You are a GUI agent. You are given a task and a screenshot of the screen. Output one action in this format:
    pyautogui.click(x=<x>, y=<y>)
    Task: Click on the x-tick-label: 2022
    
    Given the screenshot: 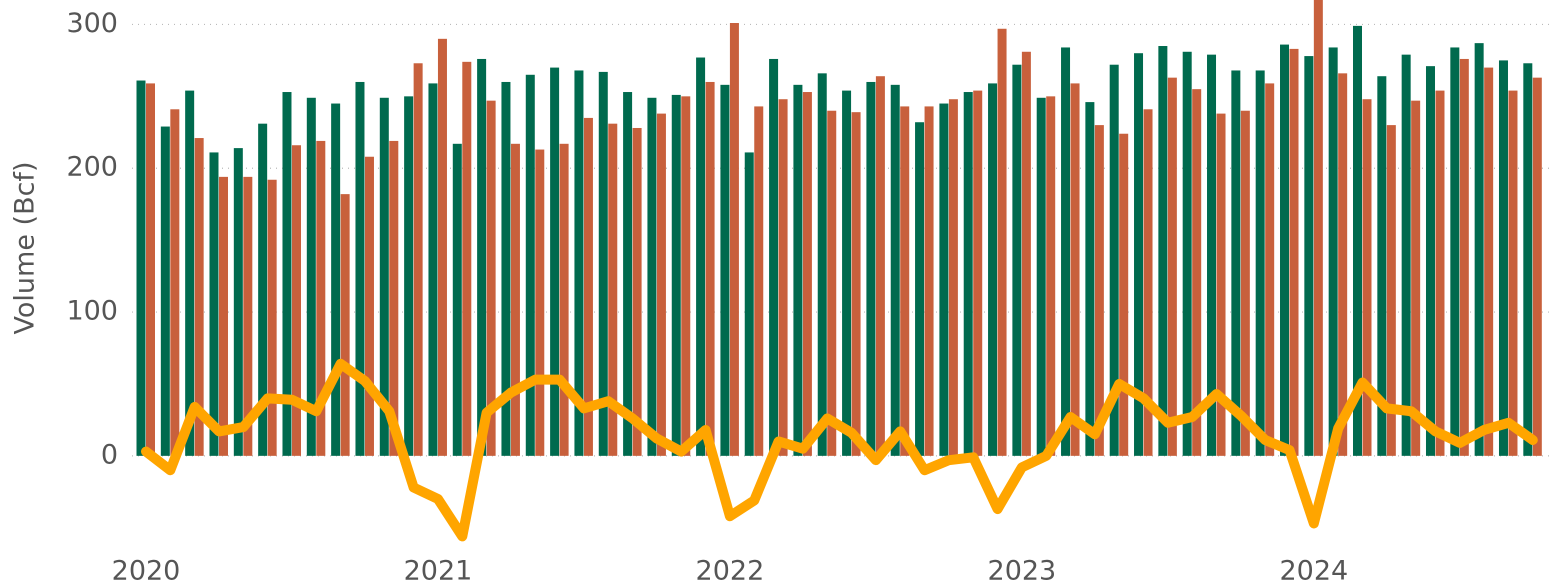 What is the action you would take?
    pyautogui.click(x=730, y=571)
    